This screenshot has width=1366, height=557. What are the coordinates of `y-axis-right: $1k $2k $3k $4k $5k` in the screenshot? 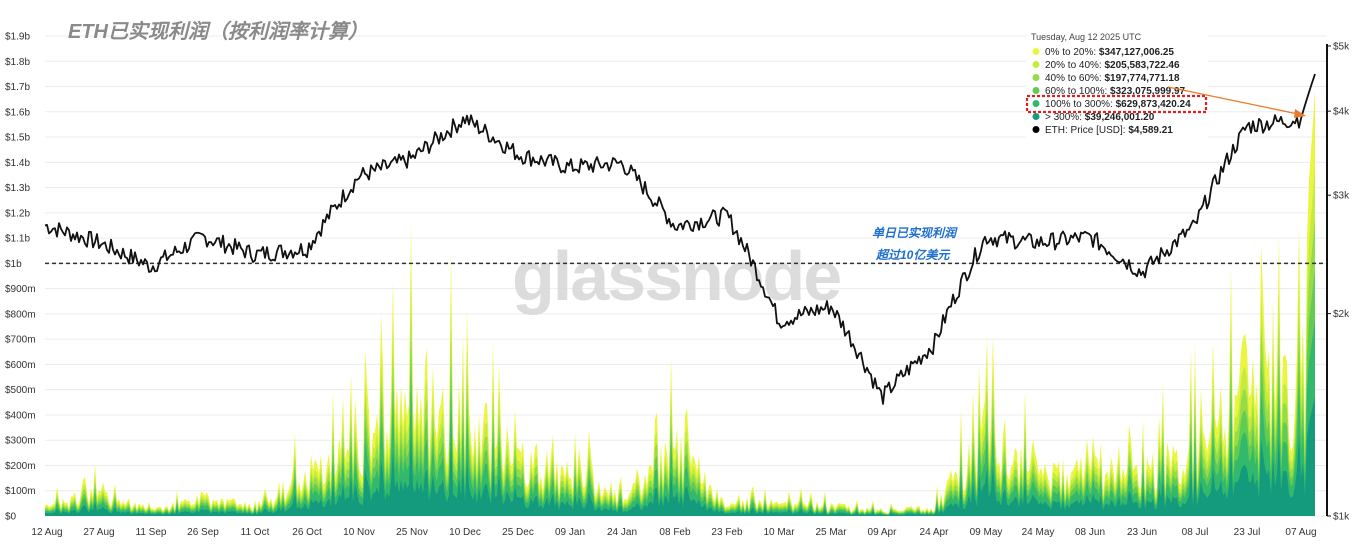 It's located at (1338, 282).